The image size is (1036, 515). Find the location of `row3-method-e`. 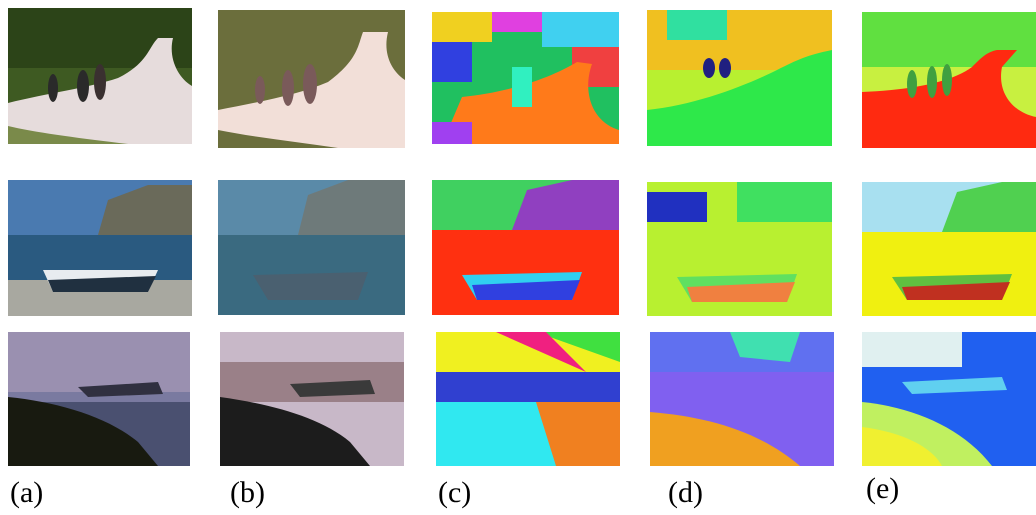

row3-method-e is located at coordinates (949, 399).